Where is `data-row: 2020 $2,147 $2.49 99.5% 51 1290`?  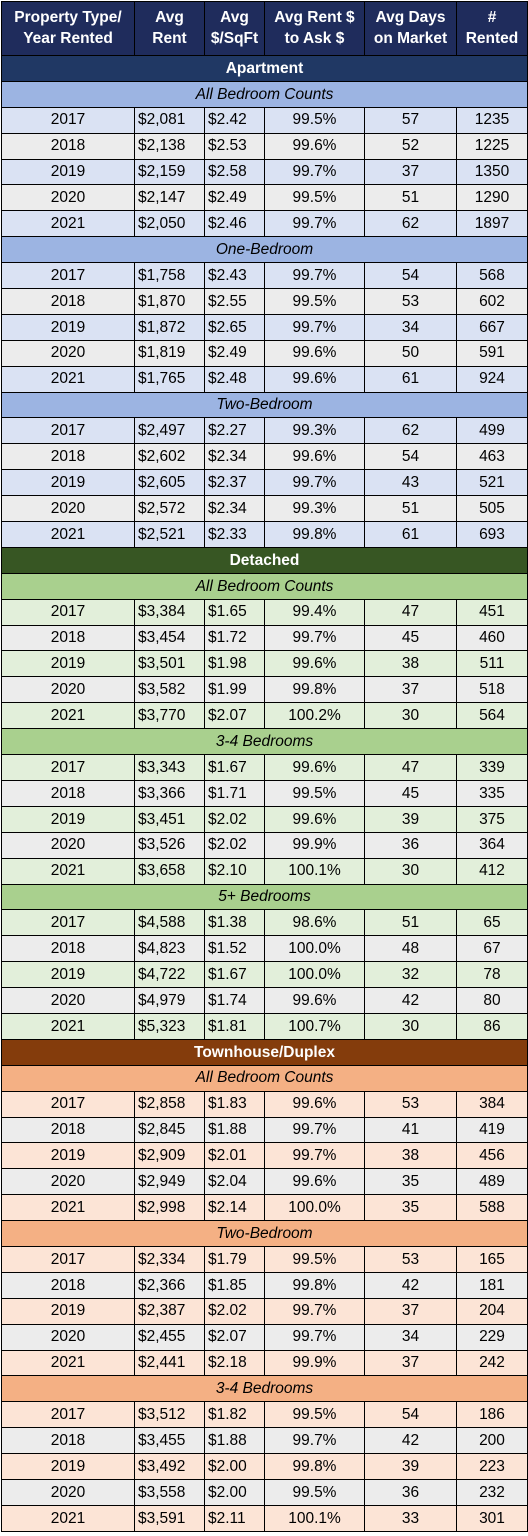 data-row: 2020 $2,147 $2.49 99.5% 51 1290 is located at coordinates (264, 198).